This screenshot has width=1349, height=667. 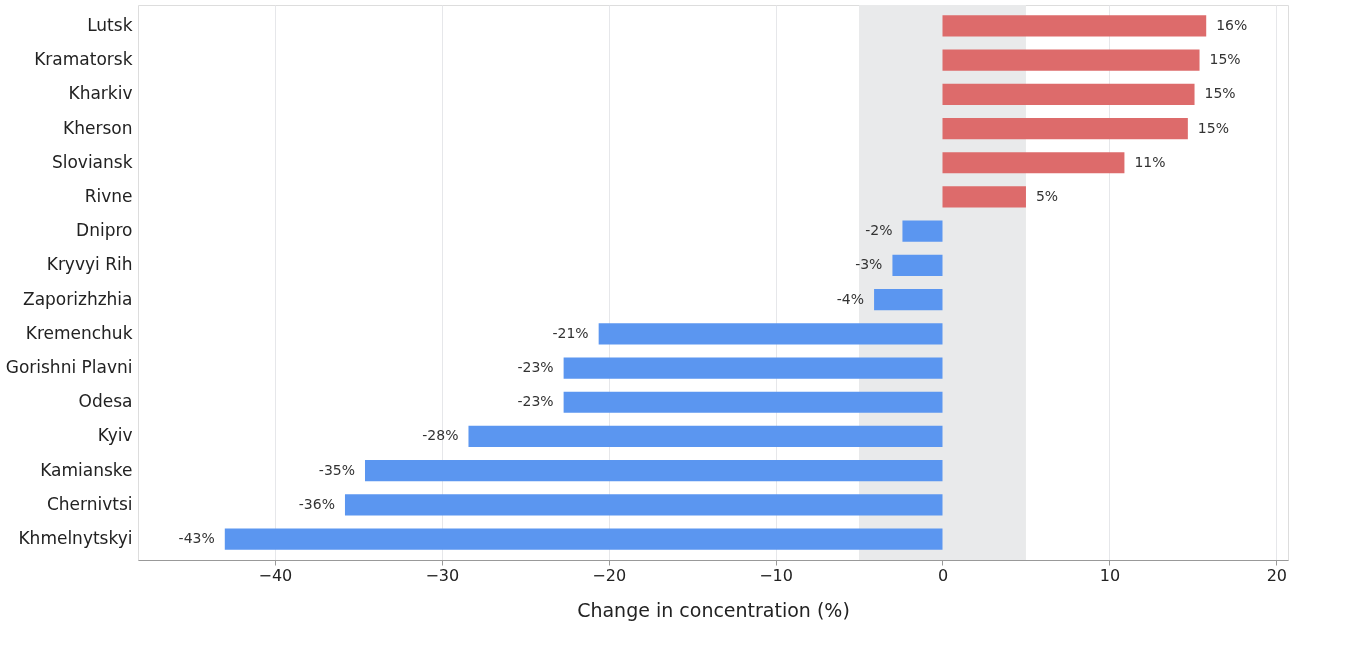 What do you see at coordinates (77, 298) in the screenshot?
I see `y-tick-label: Zaporizhzhia` at bounding box center [77, 298].